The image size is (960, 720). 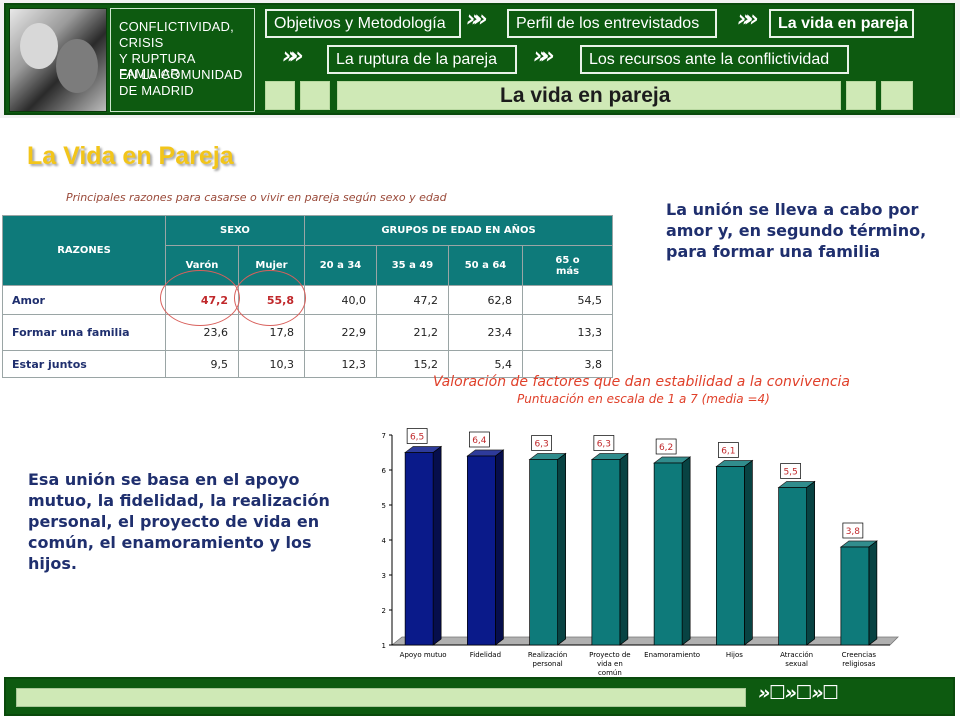 What do you see at coordinates (384, 471) in the screenshot?
I see `chart-y-tick-label: 6` at bounding box center [384, 471].